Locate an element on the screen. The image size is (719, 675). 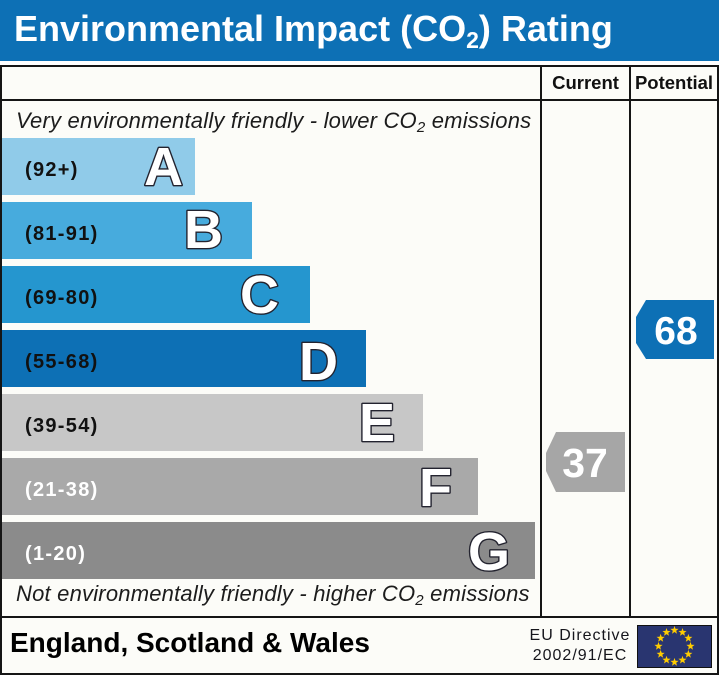
svg-text: G is located at coordinates (489, 552).